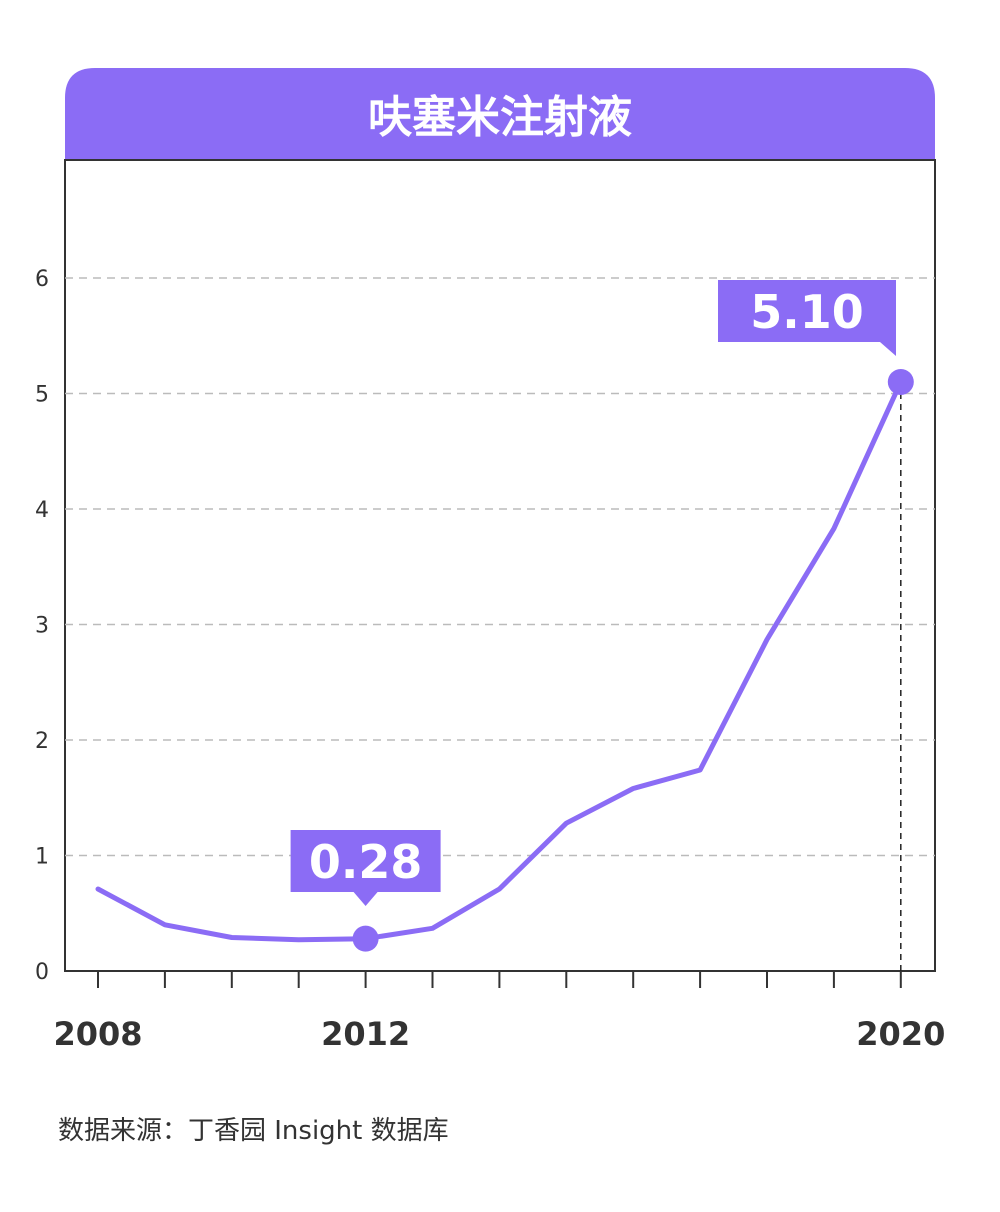 This screenshot has height=1212, width=1000. What do you see at coordinates (42, 857) in the screenshot?
I see `y-tick-label: 1` at bounding box center [42, 857].